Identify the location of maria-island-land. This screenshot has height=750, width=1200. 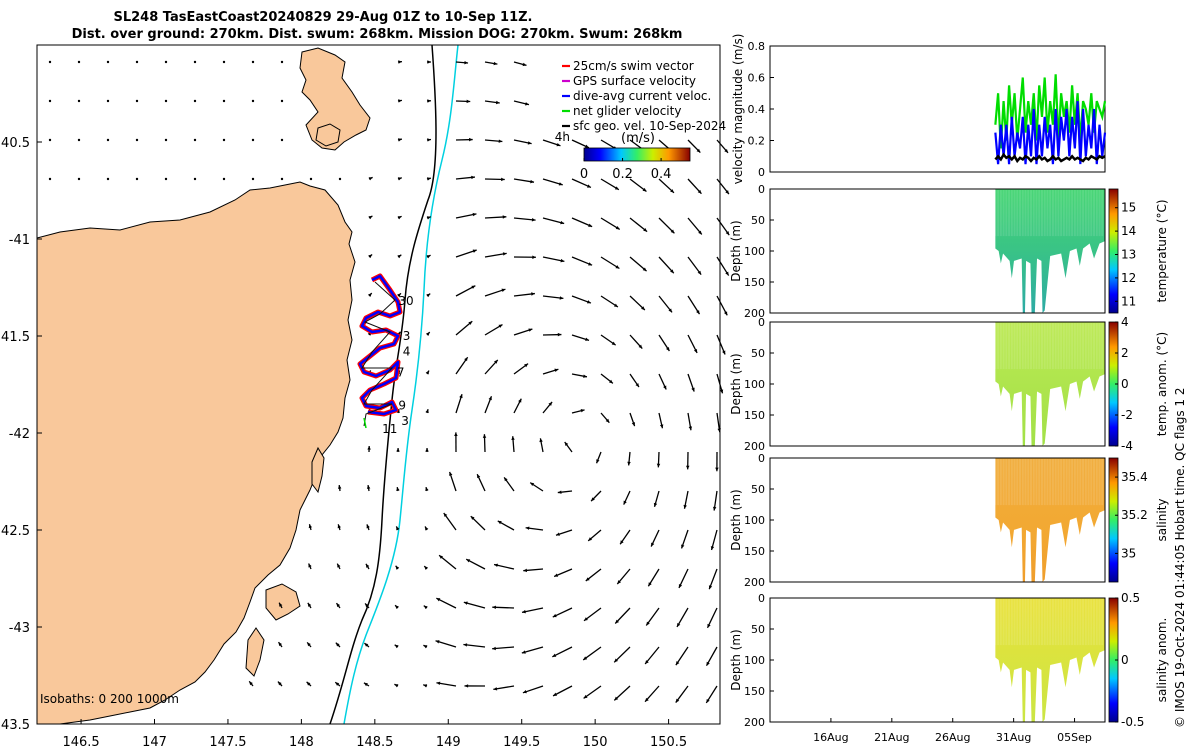
(318, 470).